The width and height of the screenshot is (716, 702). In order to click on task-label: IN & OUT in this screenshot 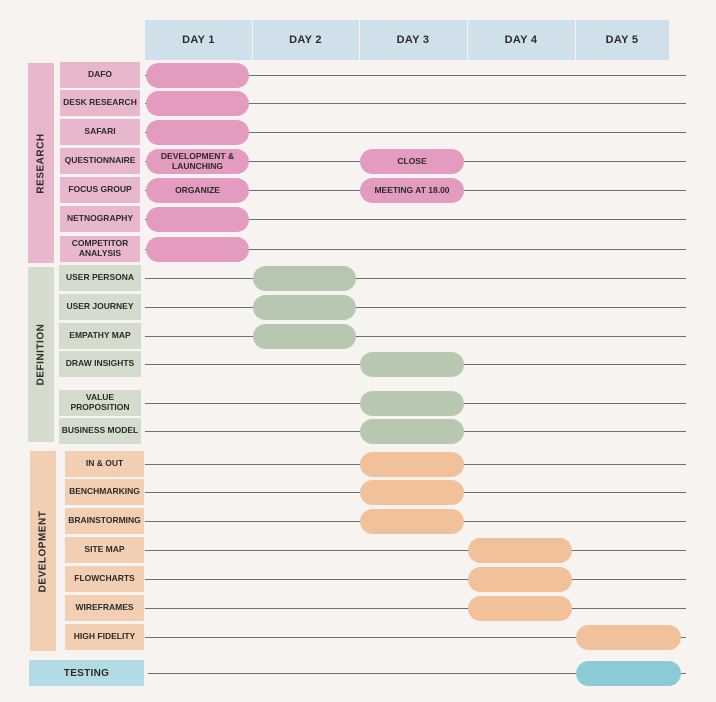, I will do `click(104, 464)`.